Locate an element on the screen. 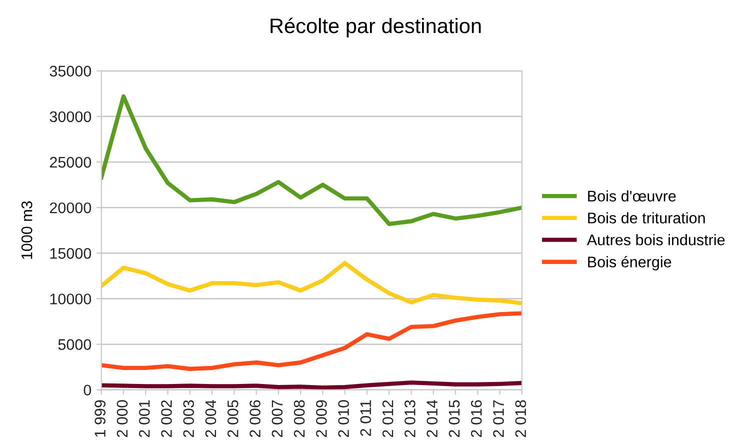 Image resolution: width=751 pixels, height=443 pixels. legend-label: Autres bois industrie is located at coordinates (655, 240).